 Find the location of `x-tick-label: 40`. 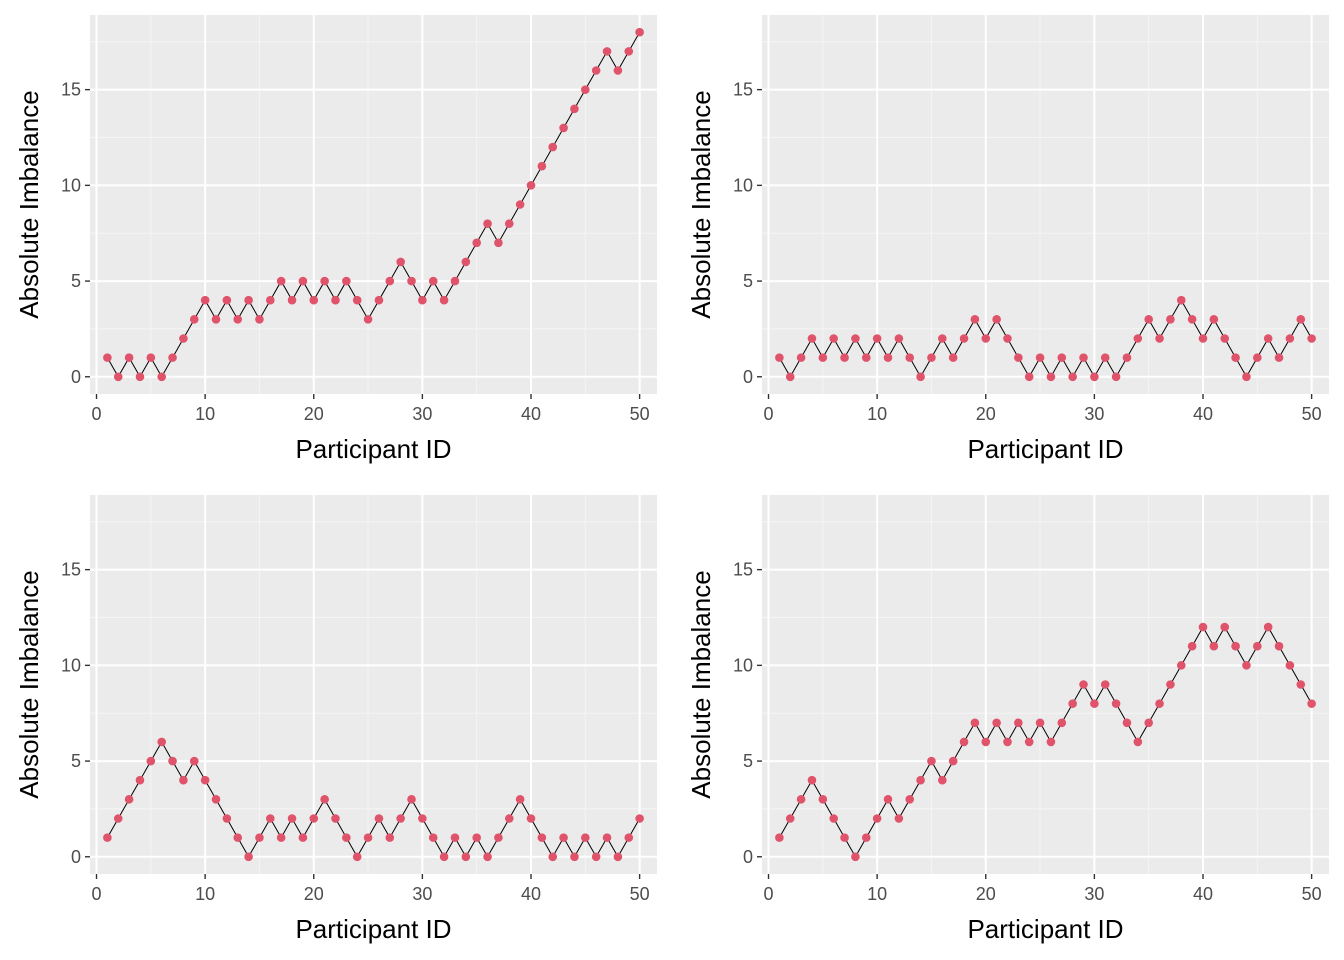

x-tick-label: 40 is located at coordinates (531, 894).